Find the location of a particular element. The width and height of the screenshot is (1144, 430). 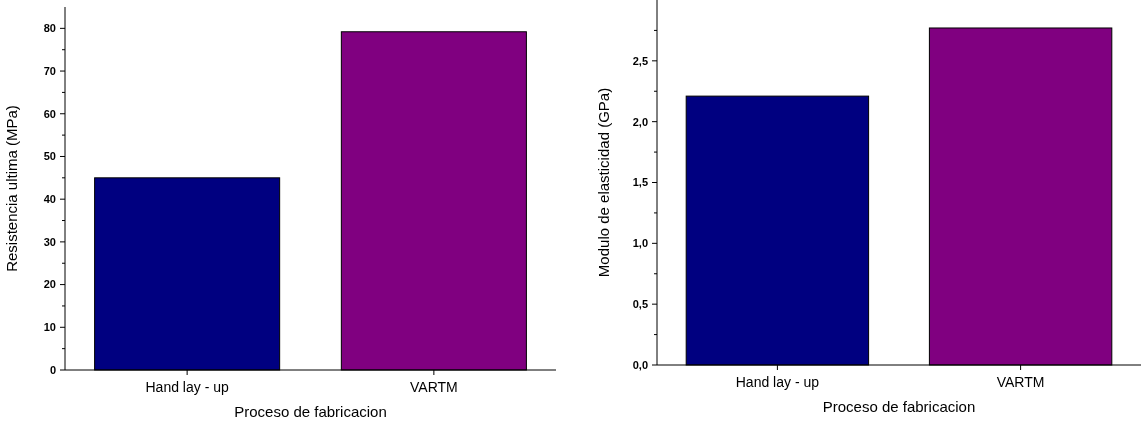

y-tick-label: 1,5 is located at coordinates (640, 182).